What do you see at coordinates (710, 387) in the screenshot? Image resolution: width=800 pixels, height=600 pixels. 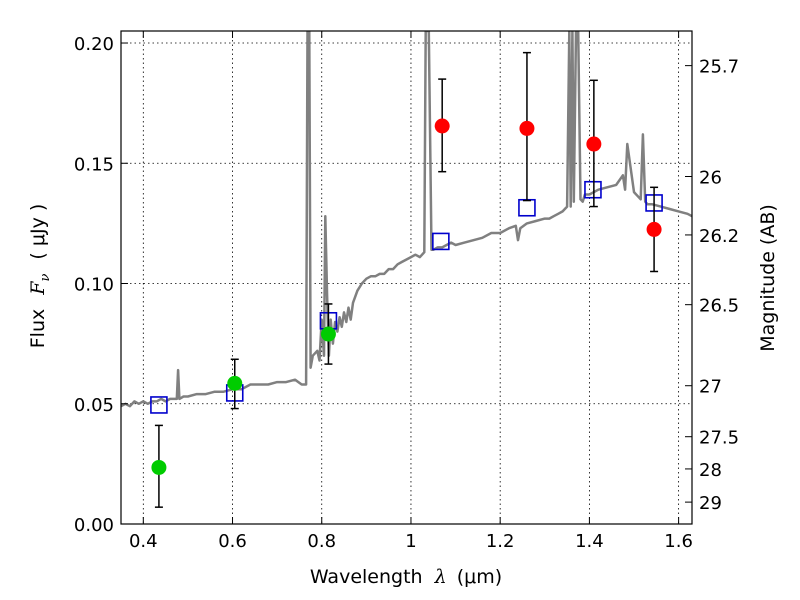 I see `y2-tick-label: 27` at bounding box center [710, 387].